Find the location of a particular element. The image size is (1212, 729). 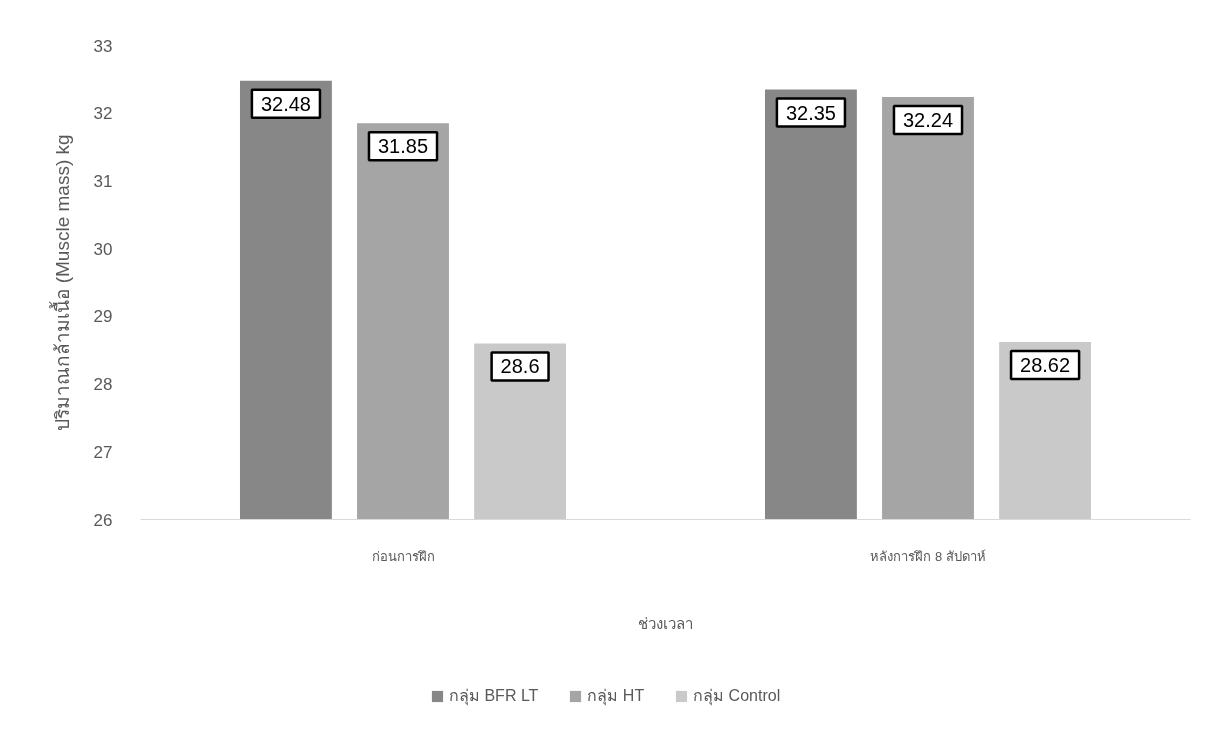

y-tick-label: 30 is located at coordinates (103, 249).